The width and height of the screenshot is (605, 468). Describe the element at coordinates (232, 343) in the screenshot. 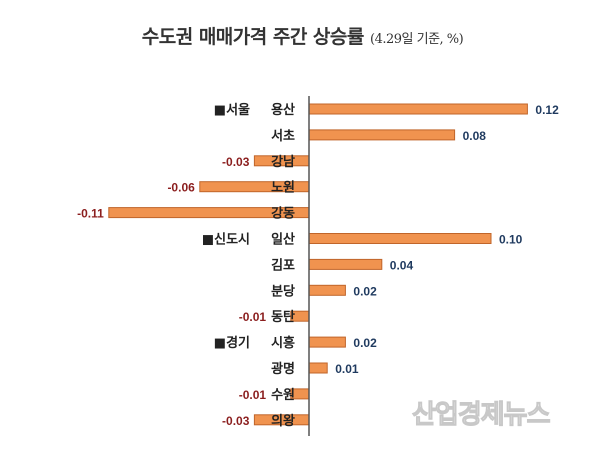

I see `group-label: ■경기` at that location.